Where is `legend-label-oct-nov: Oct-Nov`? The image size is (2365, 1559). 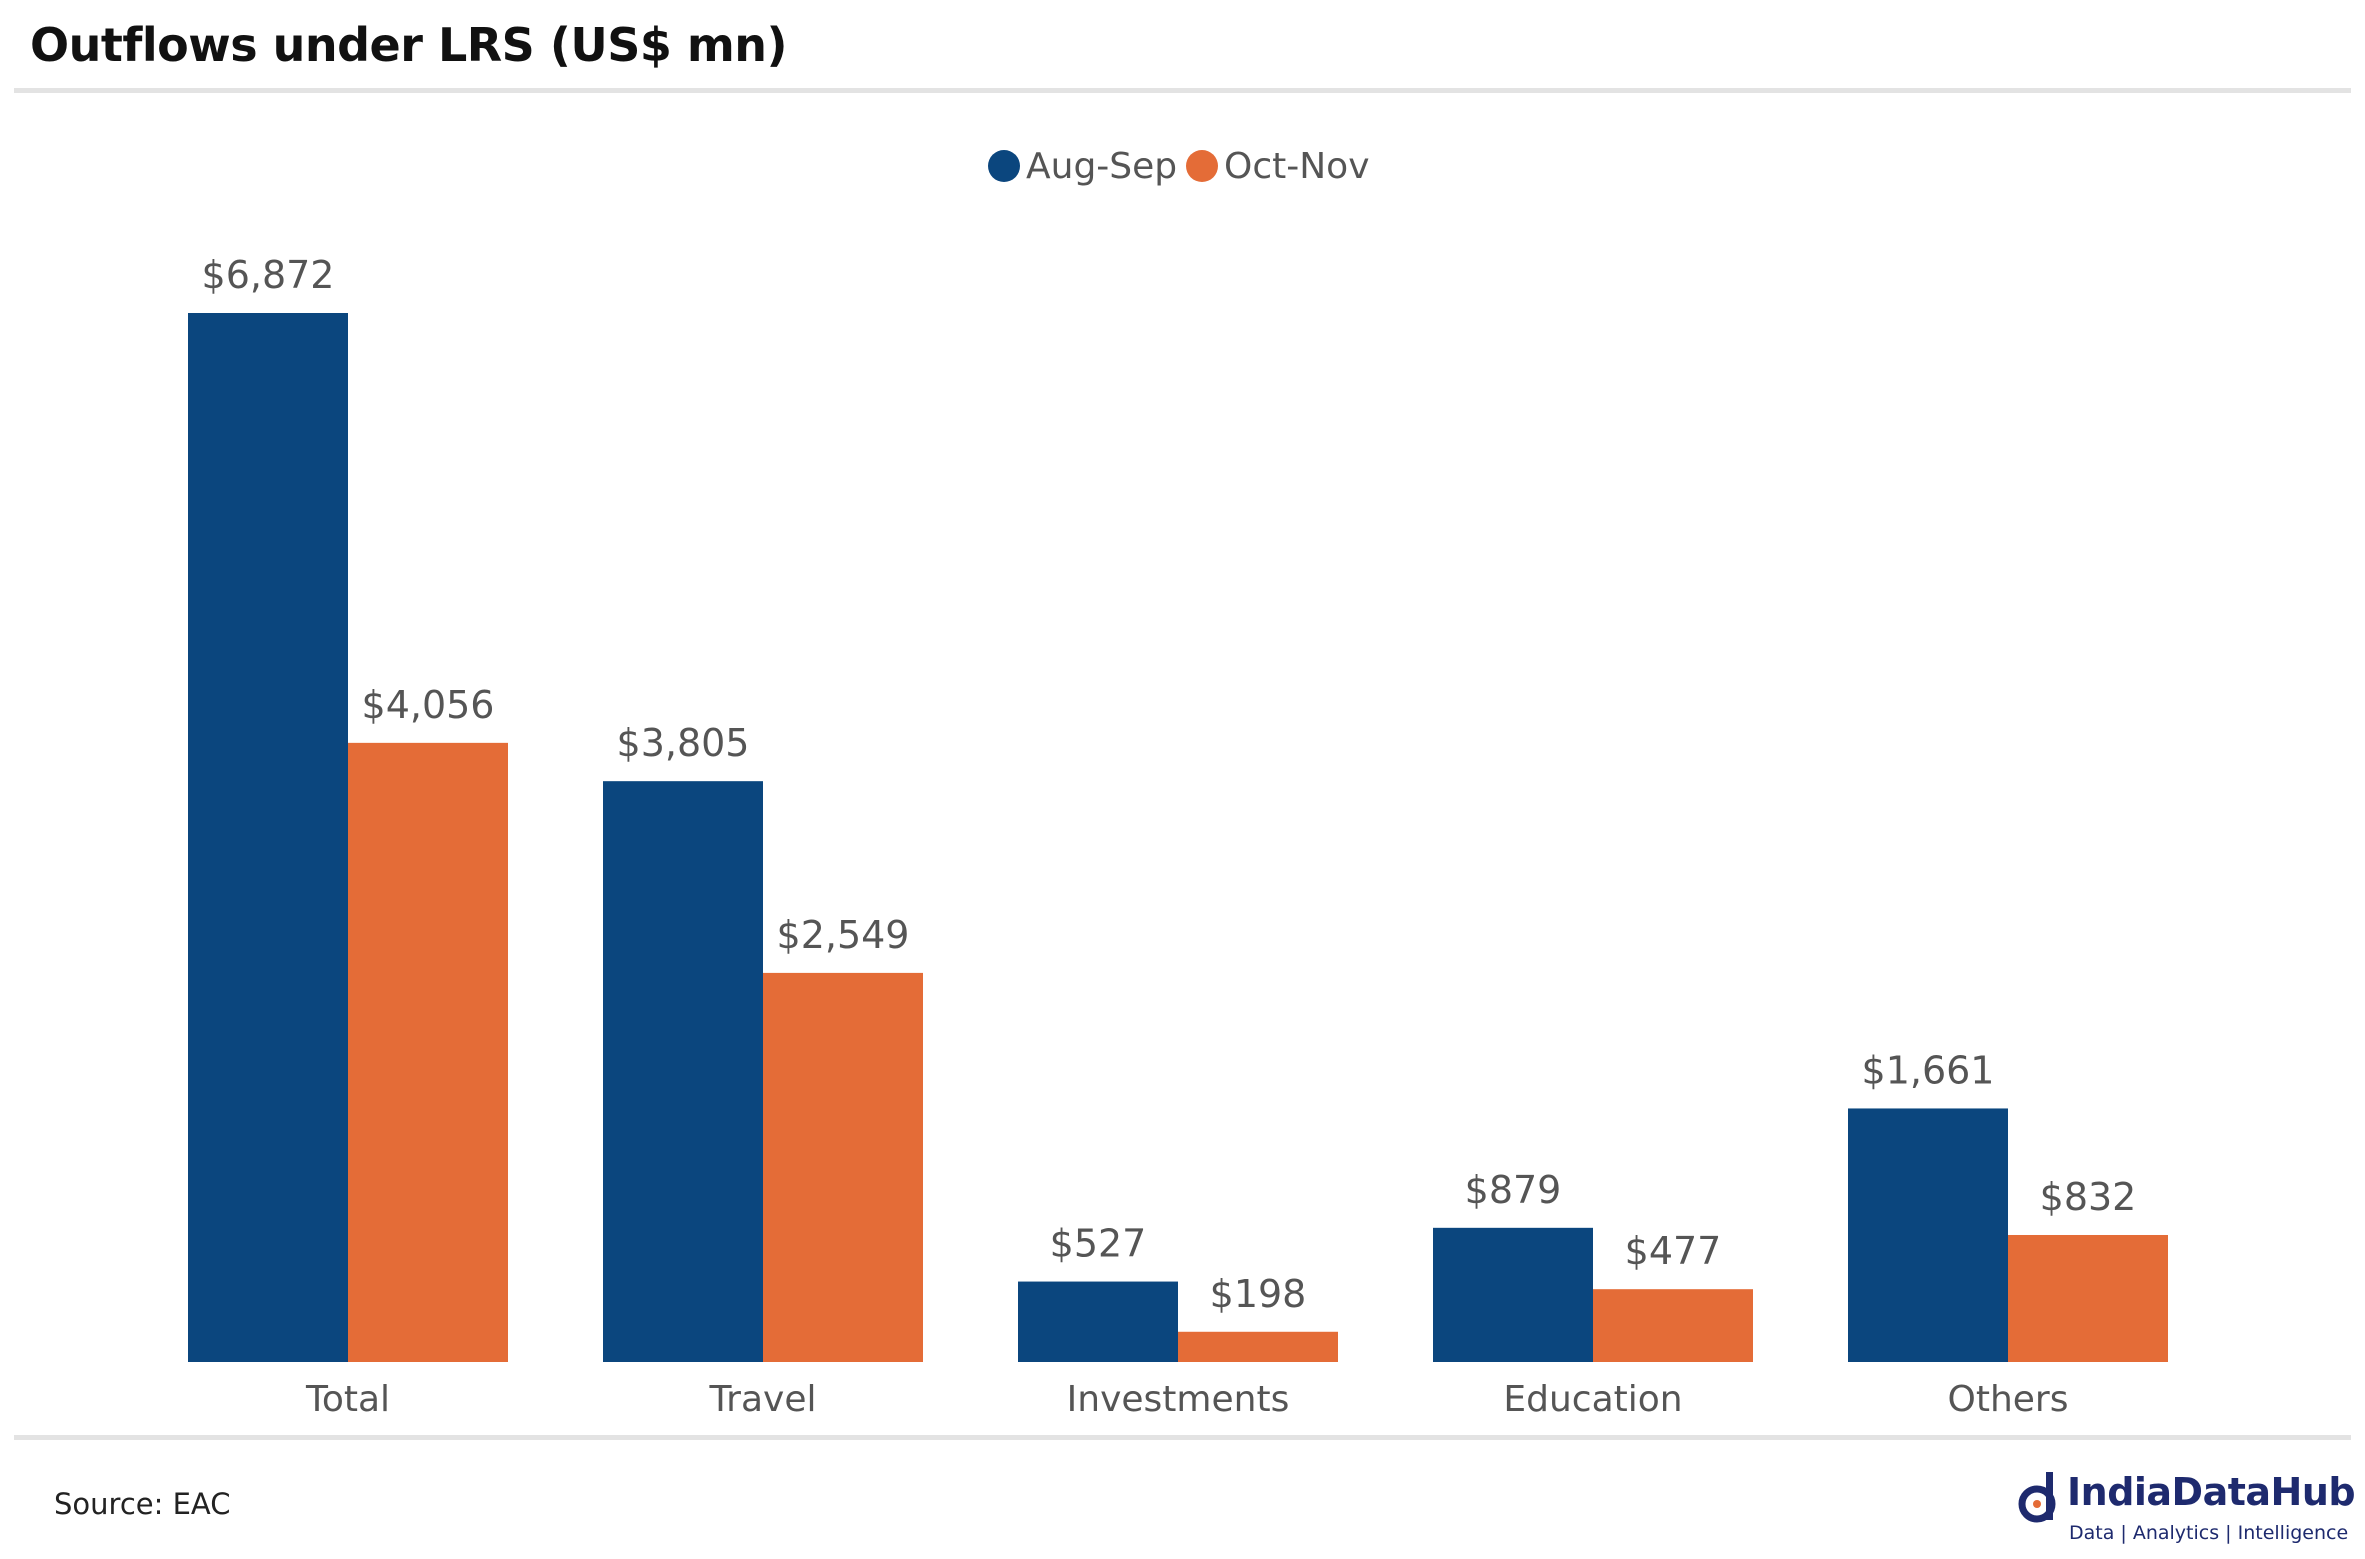
legend-label-oct-nov: Oct-Nov is located at coordinates (1297, 166).